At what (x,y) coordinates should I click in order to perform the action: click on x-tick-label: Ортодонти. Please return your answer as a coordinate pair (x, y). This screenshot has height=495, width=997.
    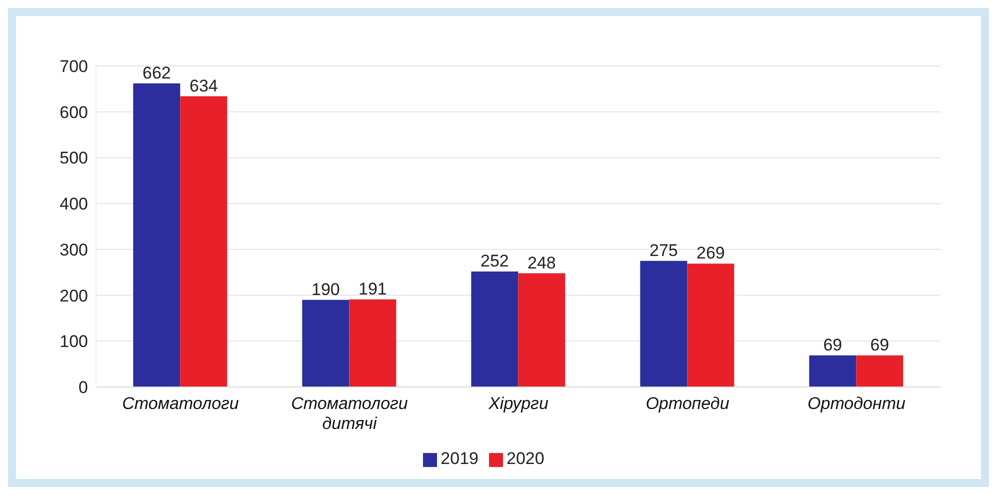
    Looking at the image, I should click on (857, 403).